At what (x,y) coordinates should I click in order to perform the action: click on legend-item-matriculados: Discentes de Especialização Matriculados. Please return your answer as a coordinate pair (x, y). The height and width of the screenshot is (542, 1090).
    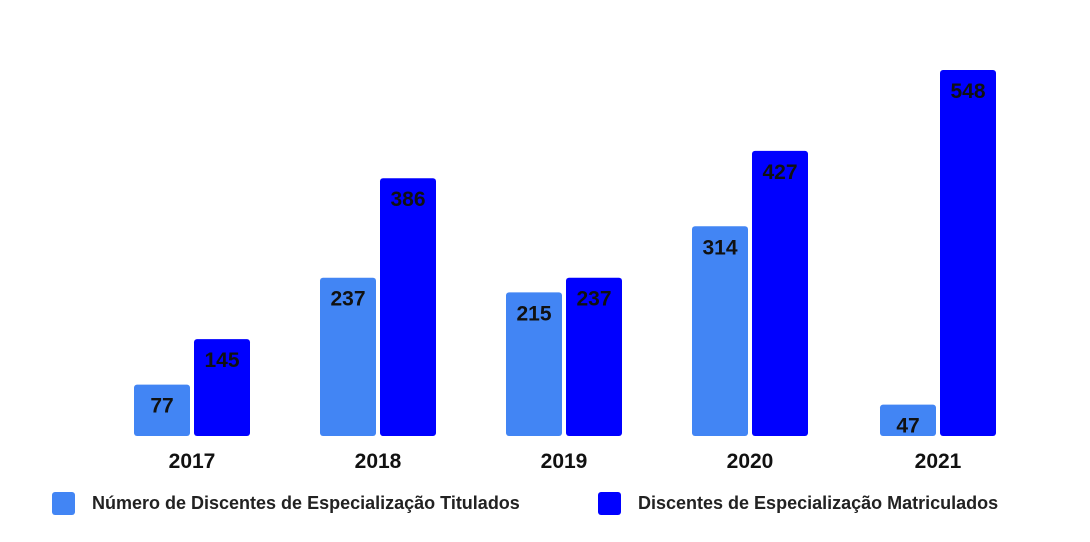
    Looking at the image, I should click on (798, 503).